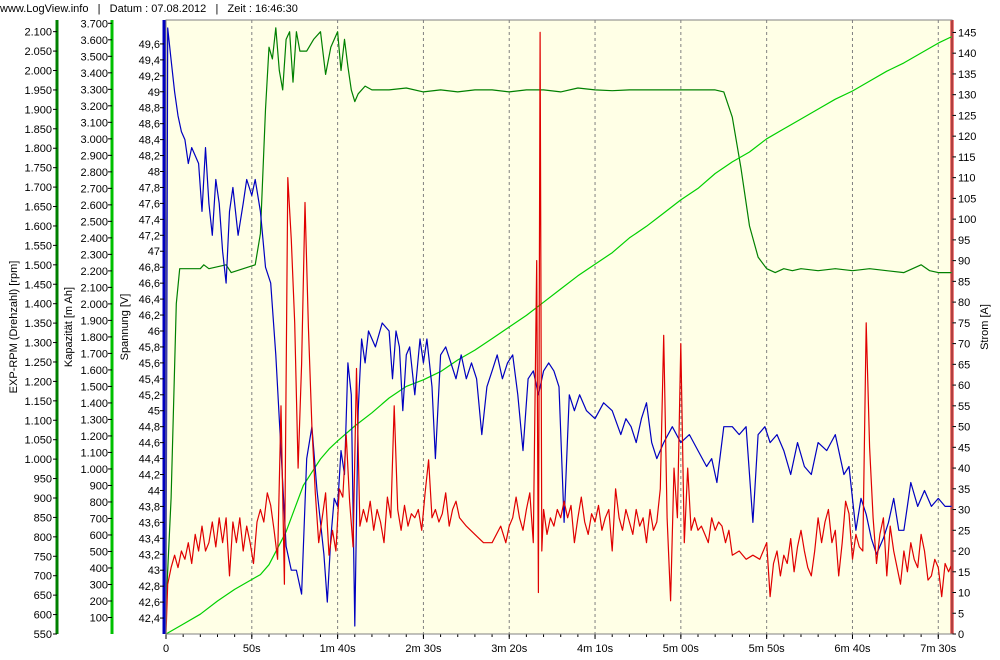 The height and width of the screenshot is (660, 1000). I want to click on y-tick-label-amp: 65, so click(964, 365).